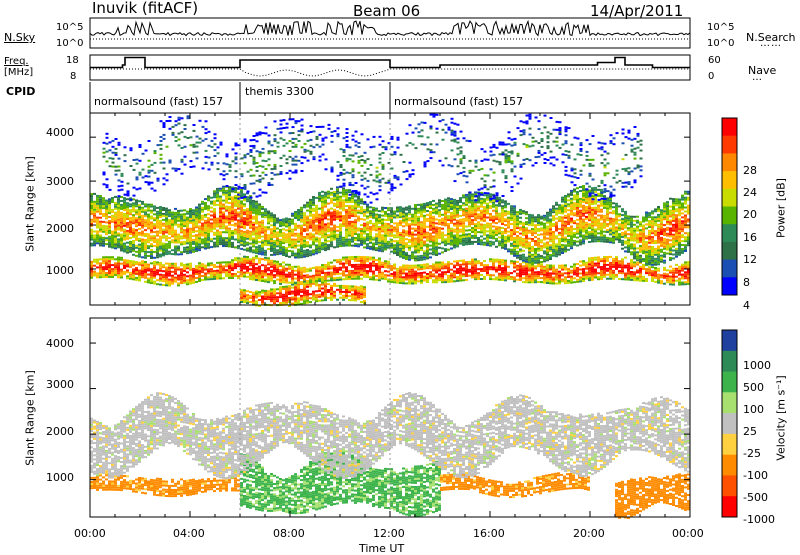 The image size is (800, 555). Describe the element at coordinates (72, 60) in the screenshot. I see `freq-tick-high: 18` at that location.